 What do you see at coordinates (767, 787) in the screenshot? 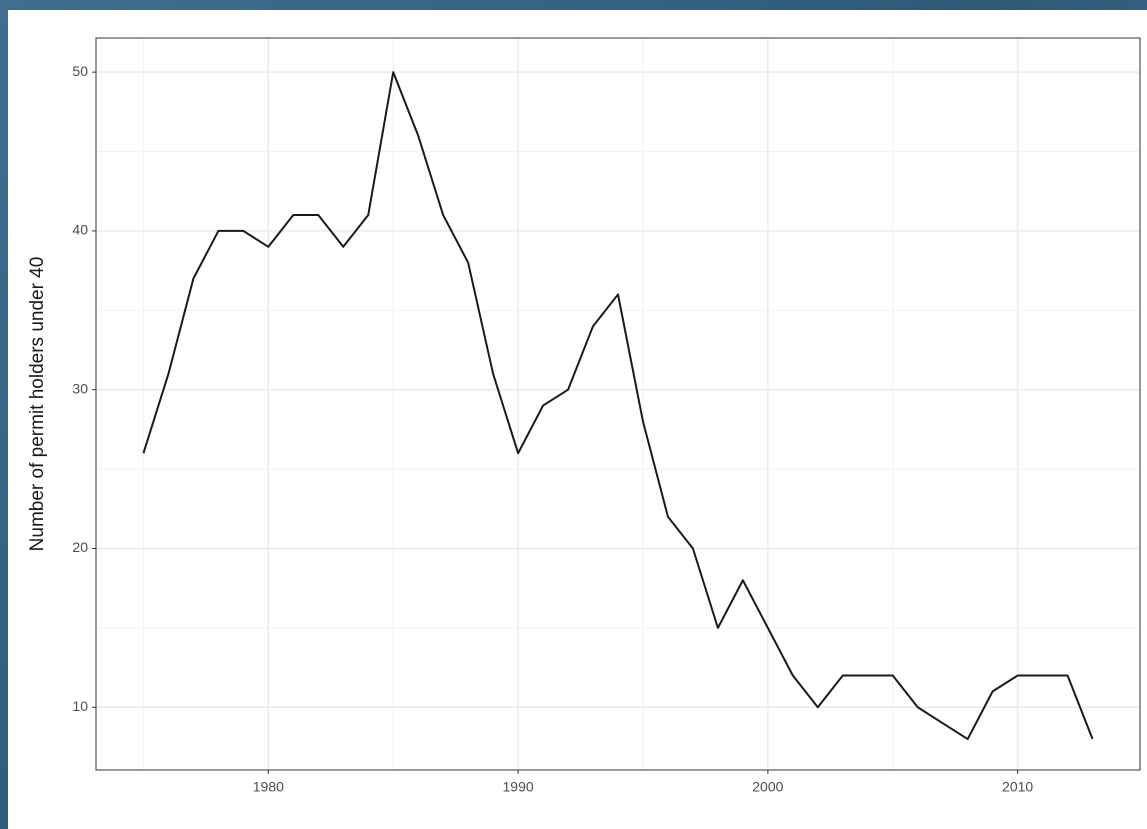
I see `x-tick-label: 2000` at bounding box center [767, 787].